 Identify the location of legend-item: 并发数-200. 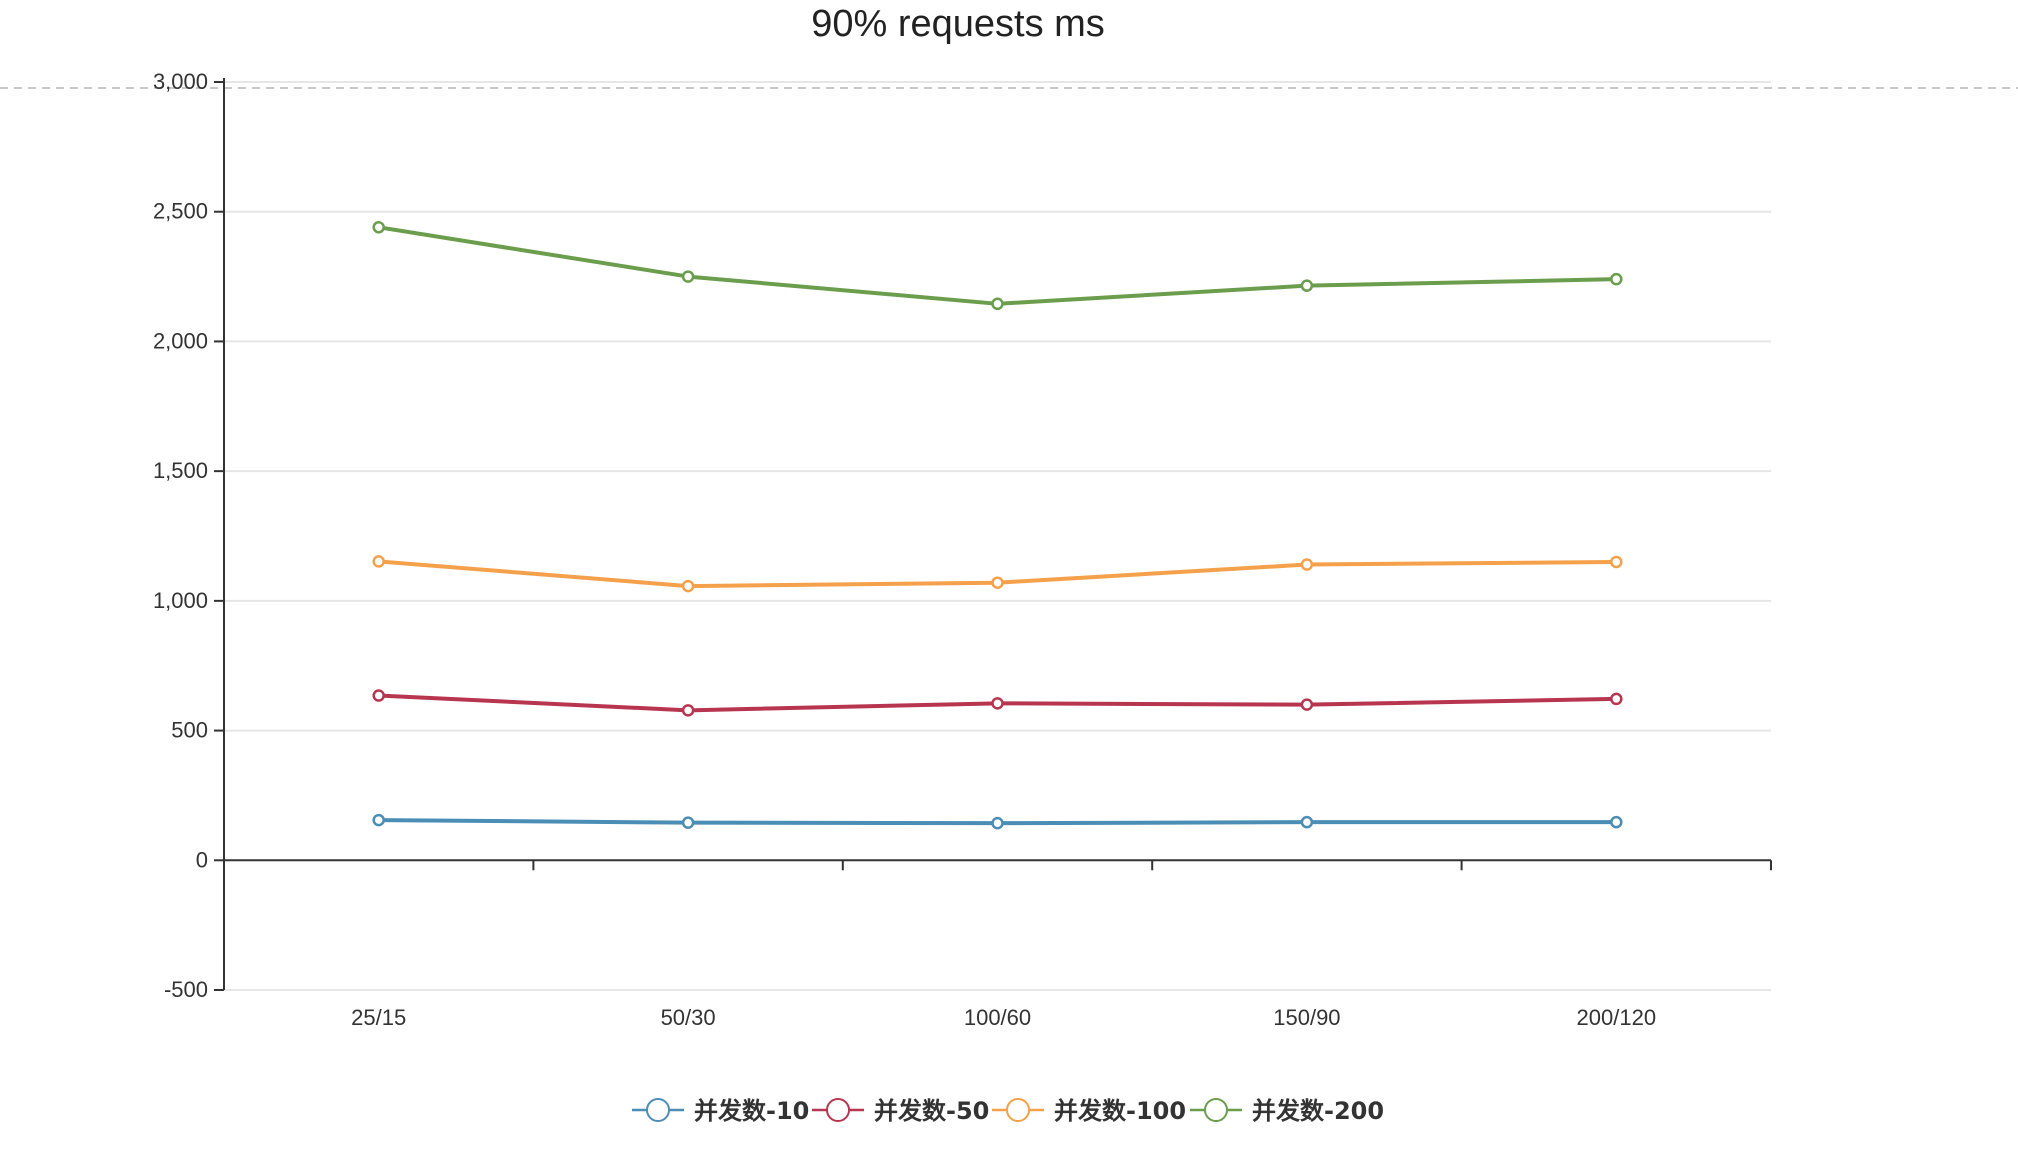
(1287, 1111).